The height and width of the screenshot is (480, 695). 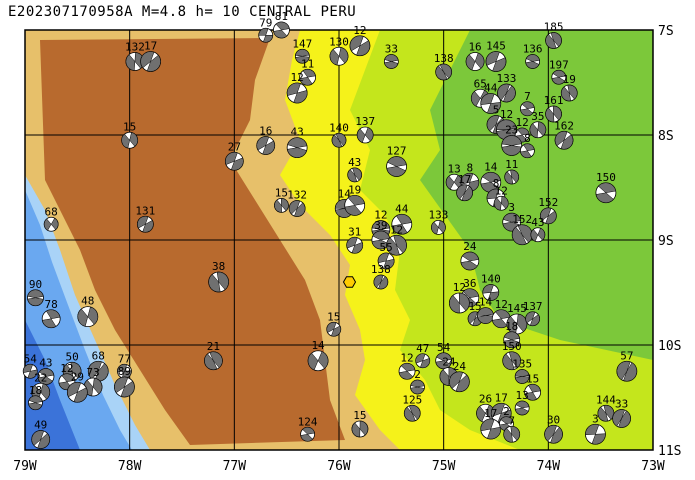 I want to click on depth-label: 19, so click(x=354, y=189).